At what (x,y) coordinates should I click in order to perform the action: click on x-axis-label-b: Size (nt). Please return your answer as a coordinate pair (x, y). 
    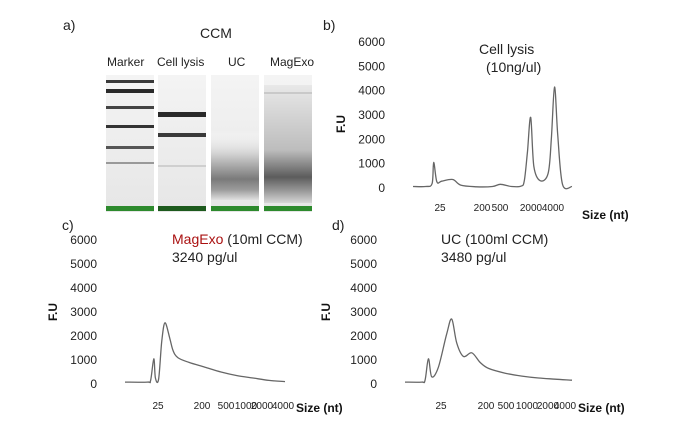
    Looking at the image, I should click on (605, 215).